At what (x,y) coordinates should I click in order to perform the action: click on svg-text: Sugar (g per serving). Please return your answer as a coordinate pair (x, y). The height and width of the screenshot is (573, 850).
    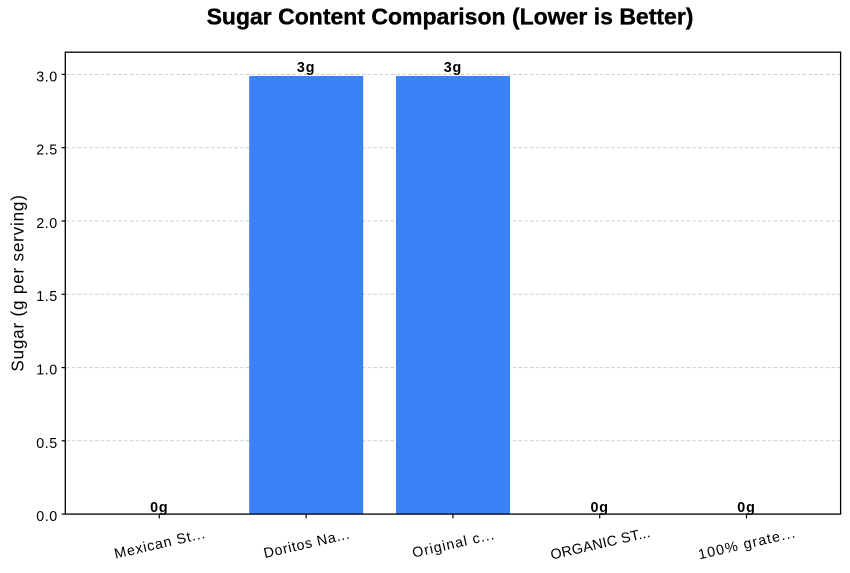
    Looking at the image, I should click on (17, 282).